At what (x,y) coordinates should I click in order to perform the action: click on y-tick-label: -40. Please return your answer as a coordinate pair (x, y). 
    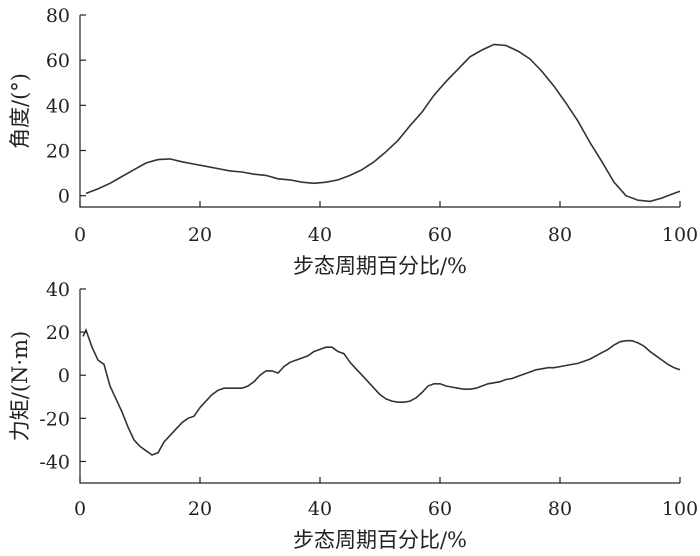
    Looking at the image, I should click on (54, 462).